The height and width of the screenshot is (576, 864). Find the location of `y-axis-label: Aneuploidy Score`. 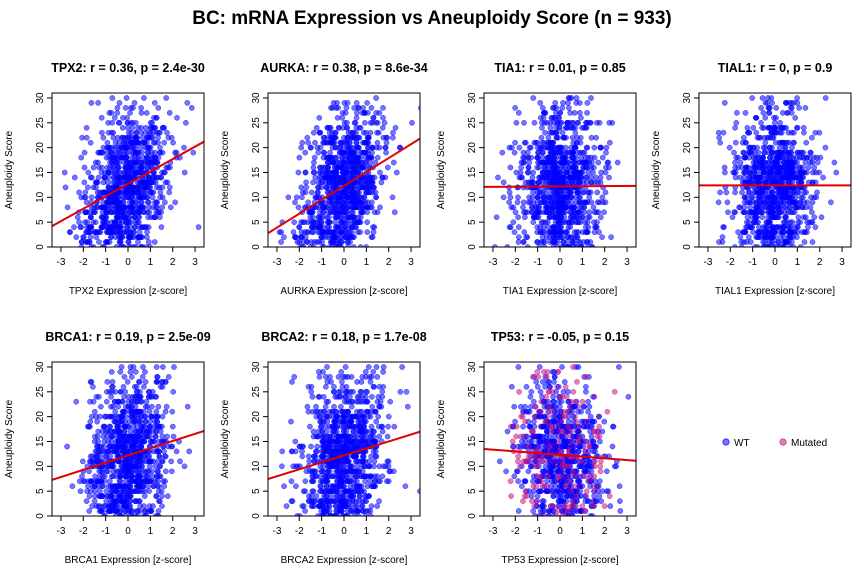

y-axis-label: Aneuploidy Score is located at coordinates (9, 169).